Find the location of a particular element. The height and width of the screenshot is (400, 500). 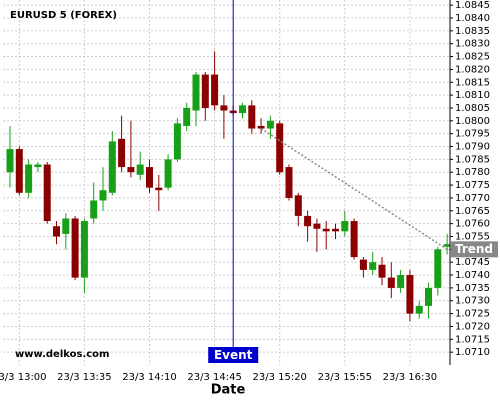

y-tick-label: 1.0735 is located at coordinates (472, 288).